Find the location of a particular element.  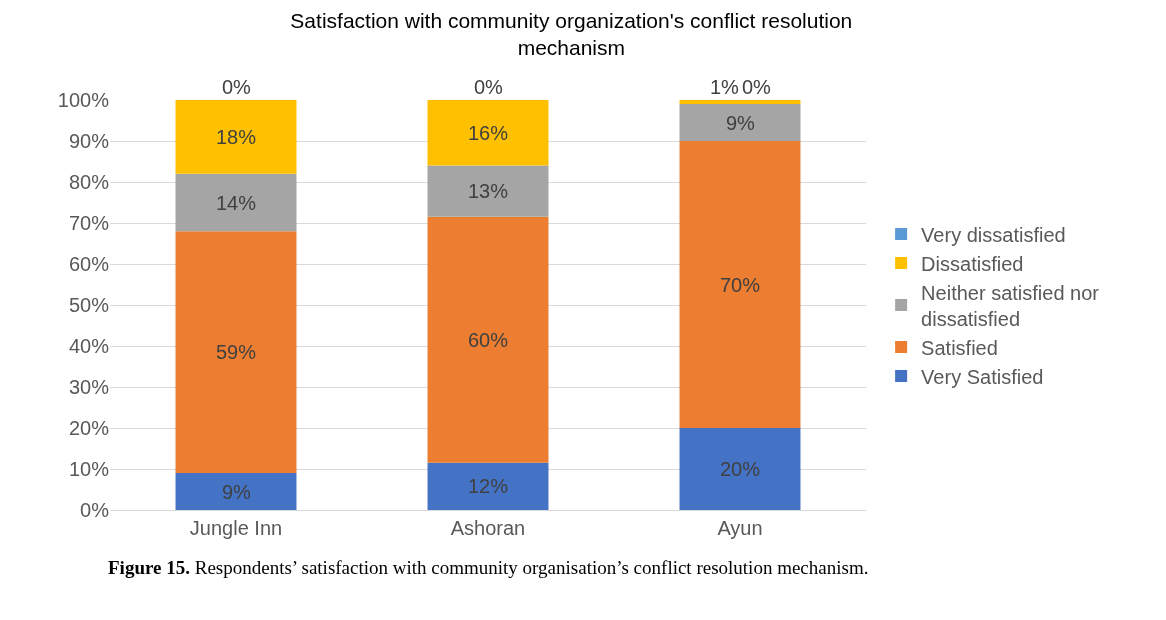

data-label: 59% is located at coordinates (236, 352).